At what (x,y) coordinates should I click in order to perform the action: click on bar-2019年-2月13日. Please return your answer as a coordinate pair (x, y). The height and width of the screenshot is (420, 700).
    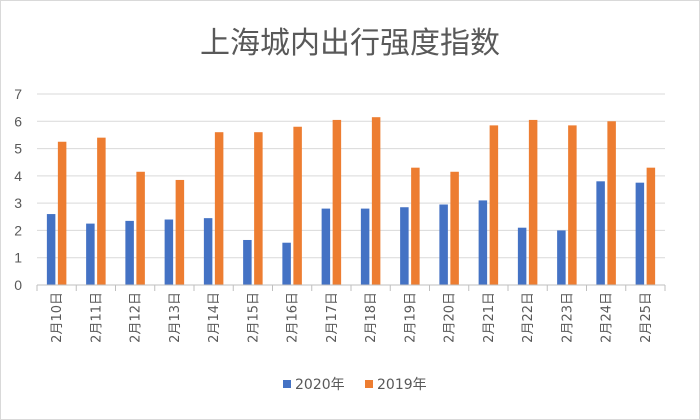
    Looking at the image, I should click on (180, 232).